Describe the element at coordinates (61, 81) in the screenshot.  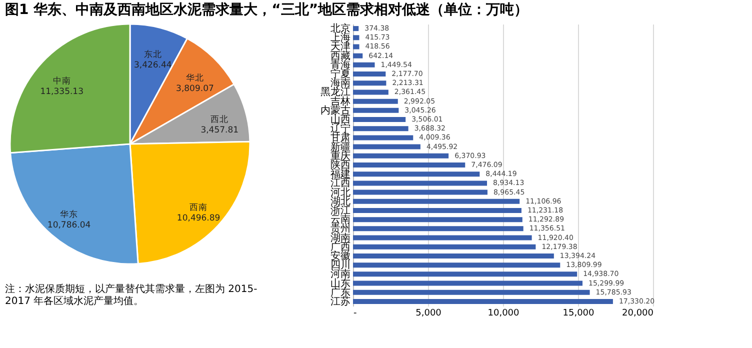
I see `slice-label: 中南` at that location.